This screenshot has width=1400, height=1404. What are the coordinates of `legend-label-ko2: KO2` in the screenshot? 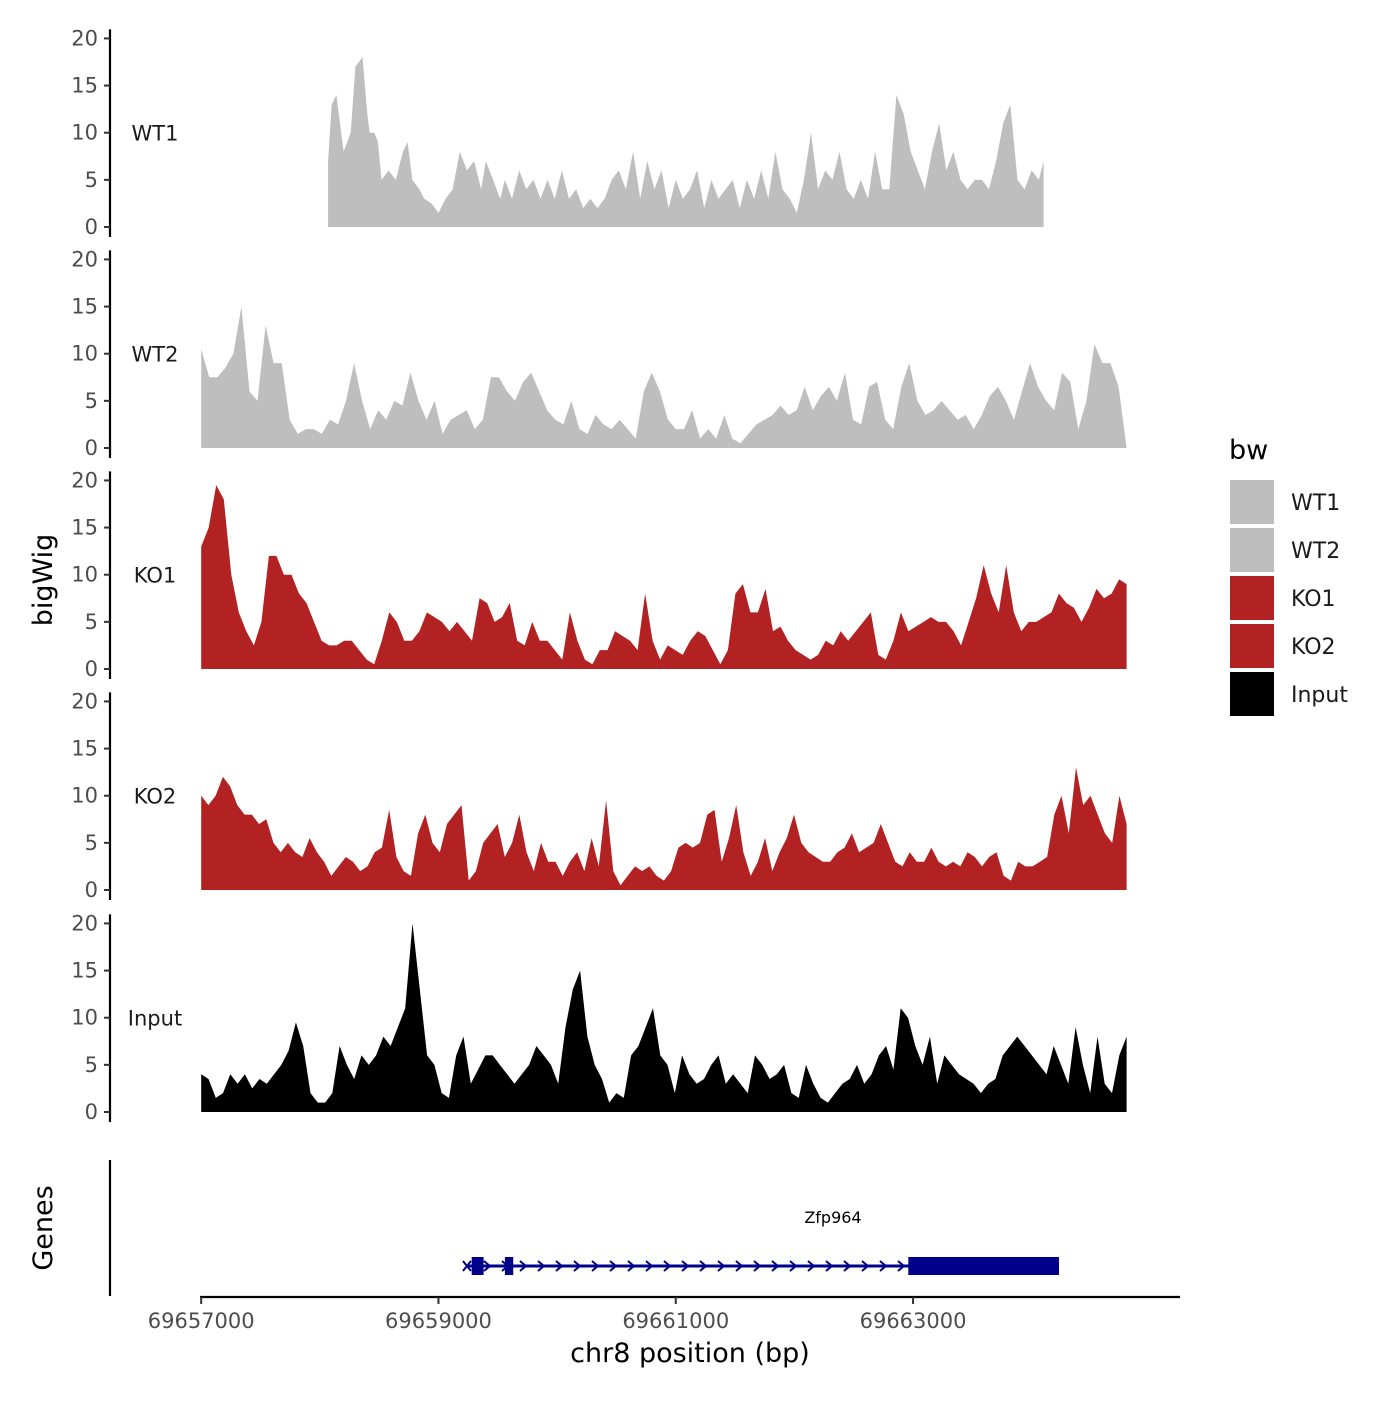 It's located at (1313, 647).